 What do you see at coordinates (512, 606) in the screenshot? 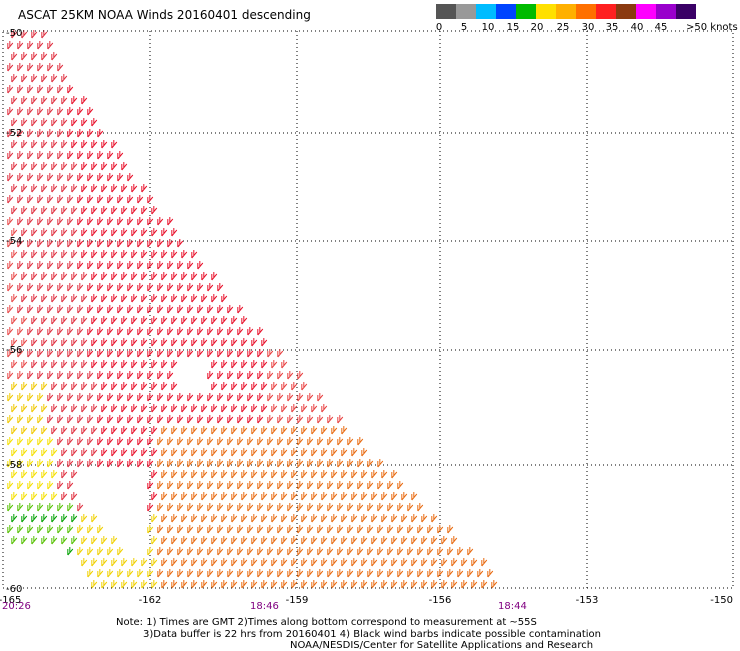
I see `time-label-right: 18:44` at bounding box center [512, 606].